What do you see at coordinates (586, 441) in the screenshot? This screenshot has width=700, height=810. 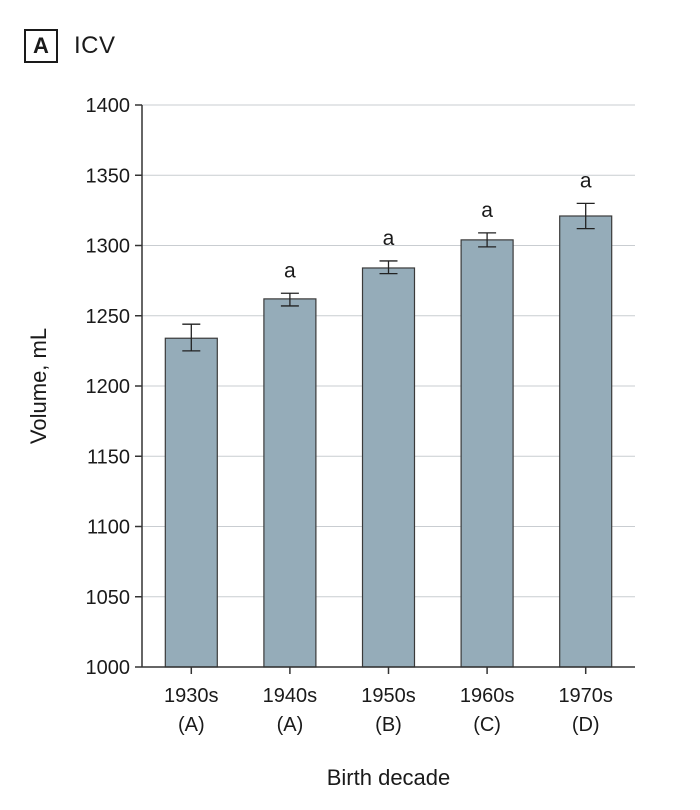 I see `bar-1970s` at bounding box center [586, 441].